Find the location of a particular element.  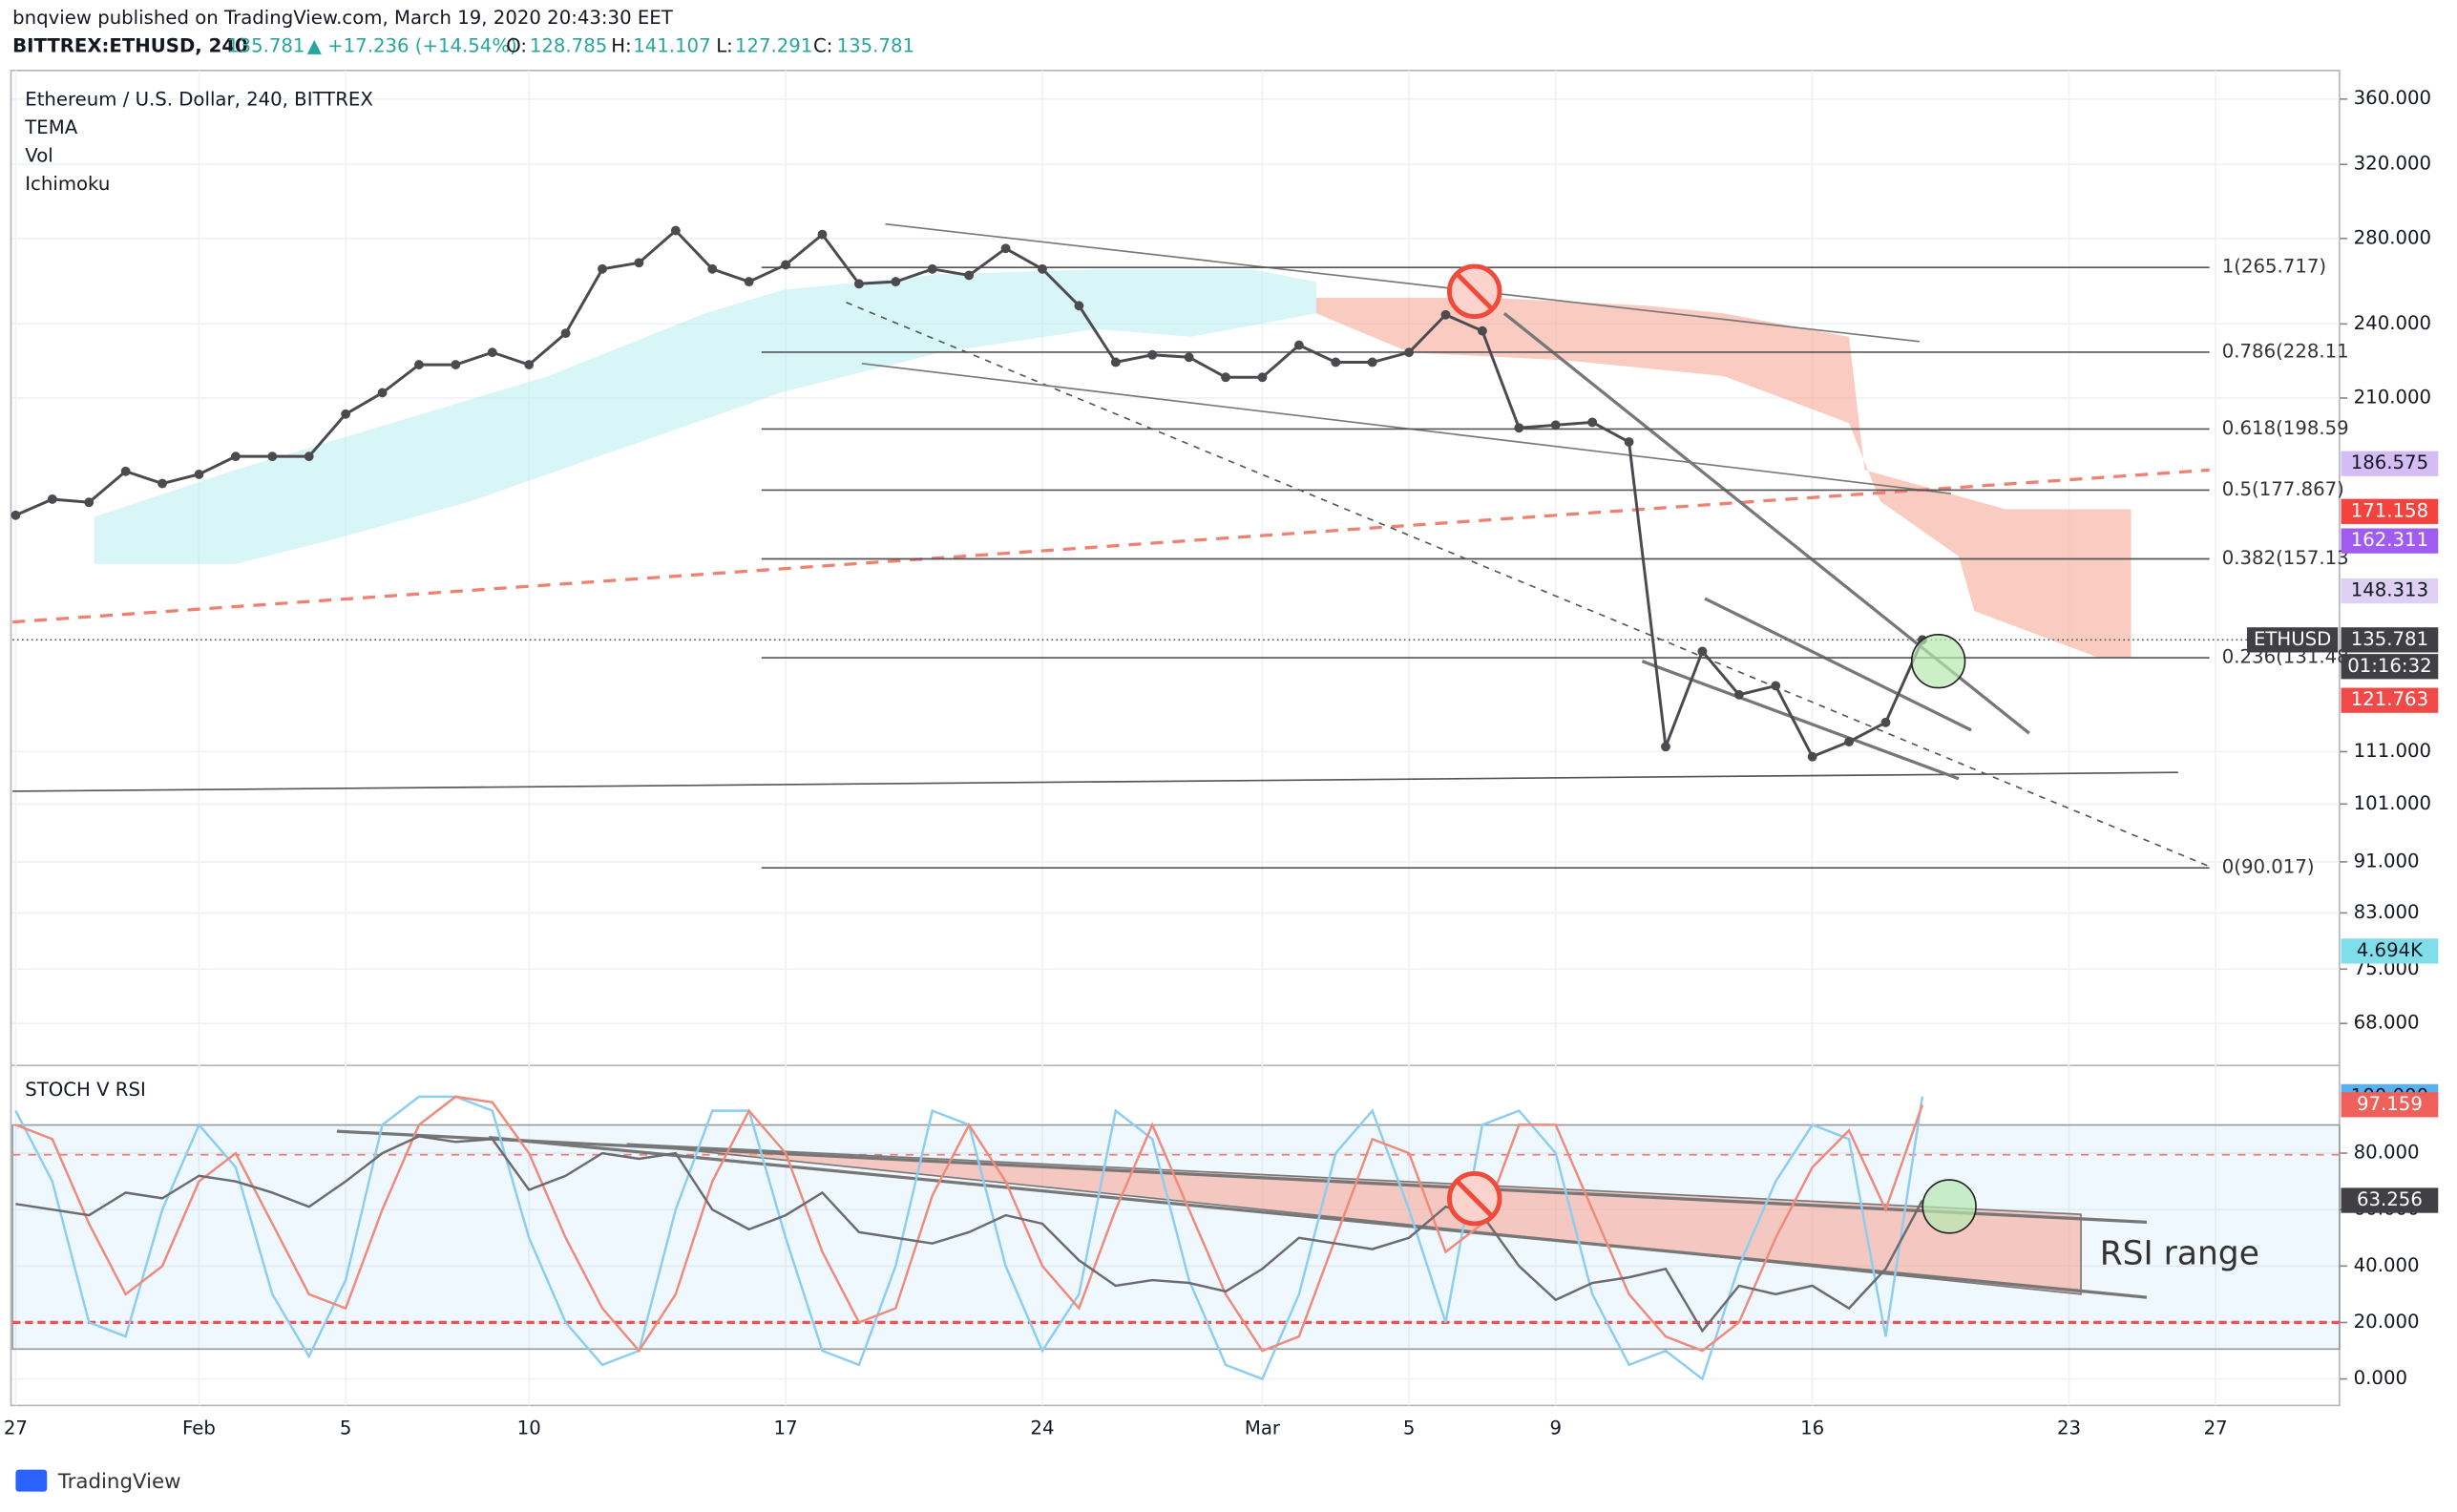

countdown: 01:16:32 is located at coordinates (2389, 666).